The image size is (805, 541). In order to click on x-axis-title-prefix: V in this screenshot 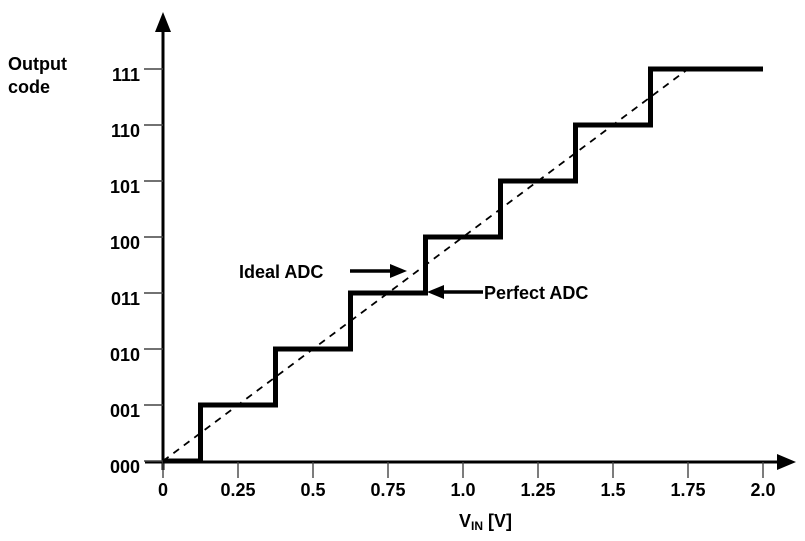, I will do `click(465, 521)`.